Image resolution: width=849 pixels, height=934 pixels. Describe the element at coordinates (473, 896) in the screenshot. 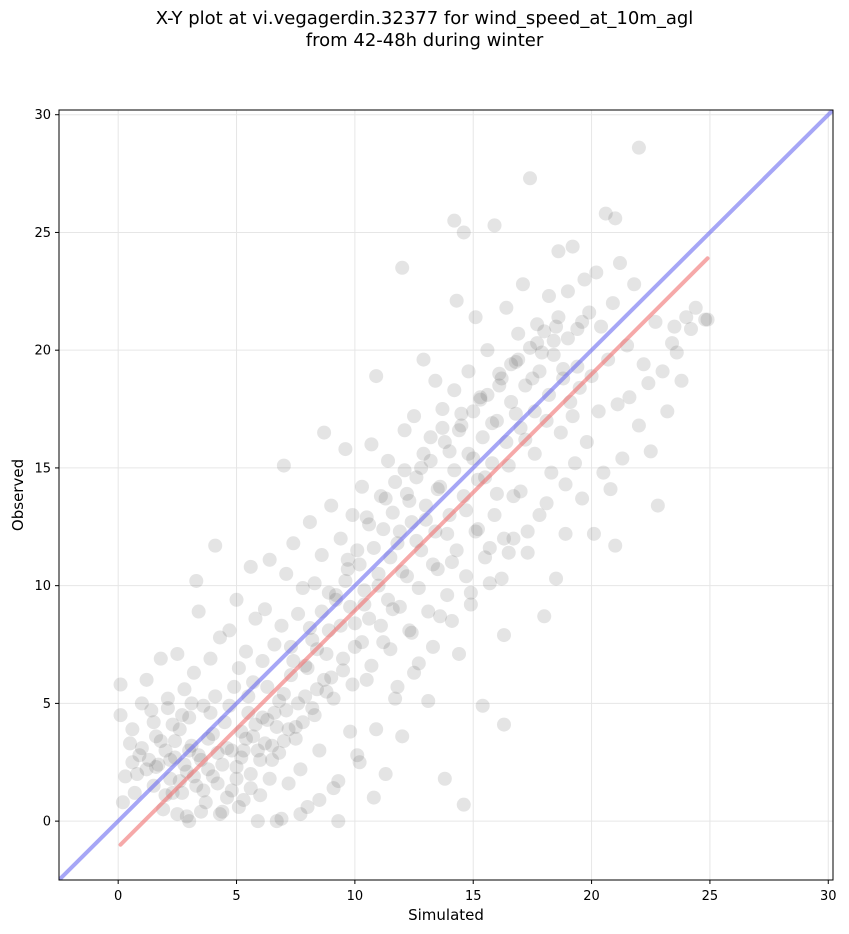

I see `x-tick-label: 15` at that location.